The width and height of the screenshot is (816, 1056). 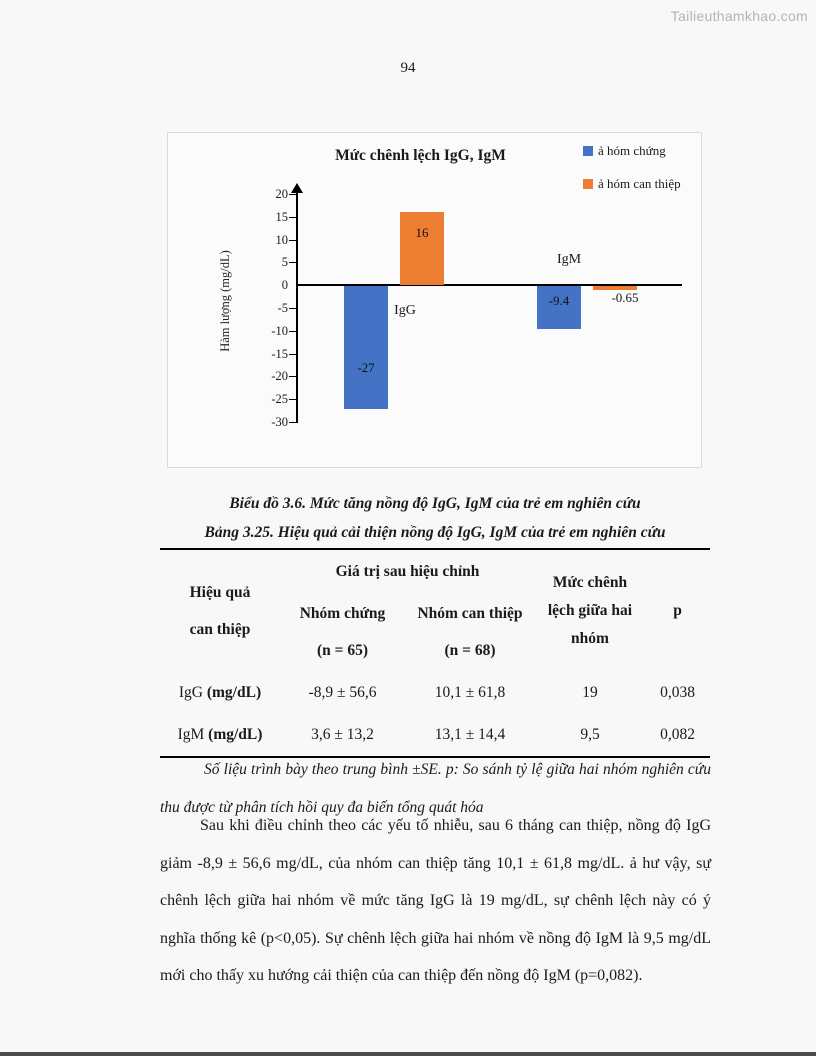 What do you see at coordinates (677, 734) in the screenshot?
I see `cell-igm-p: 0,082` at bounding box center [677, 734].